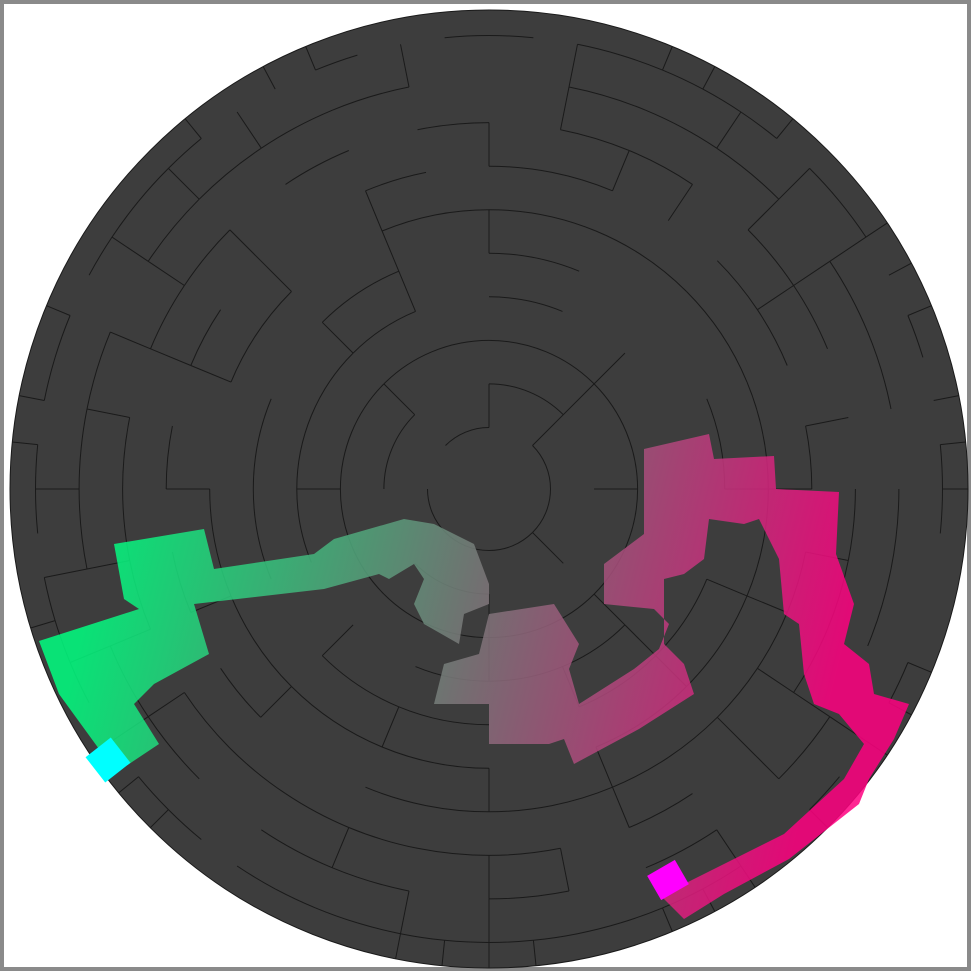  What do you see at coordinates (108, 760) in the screenshot?
I see `start-marker` at bounding box center [108, 760].